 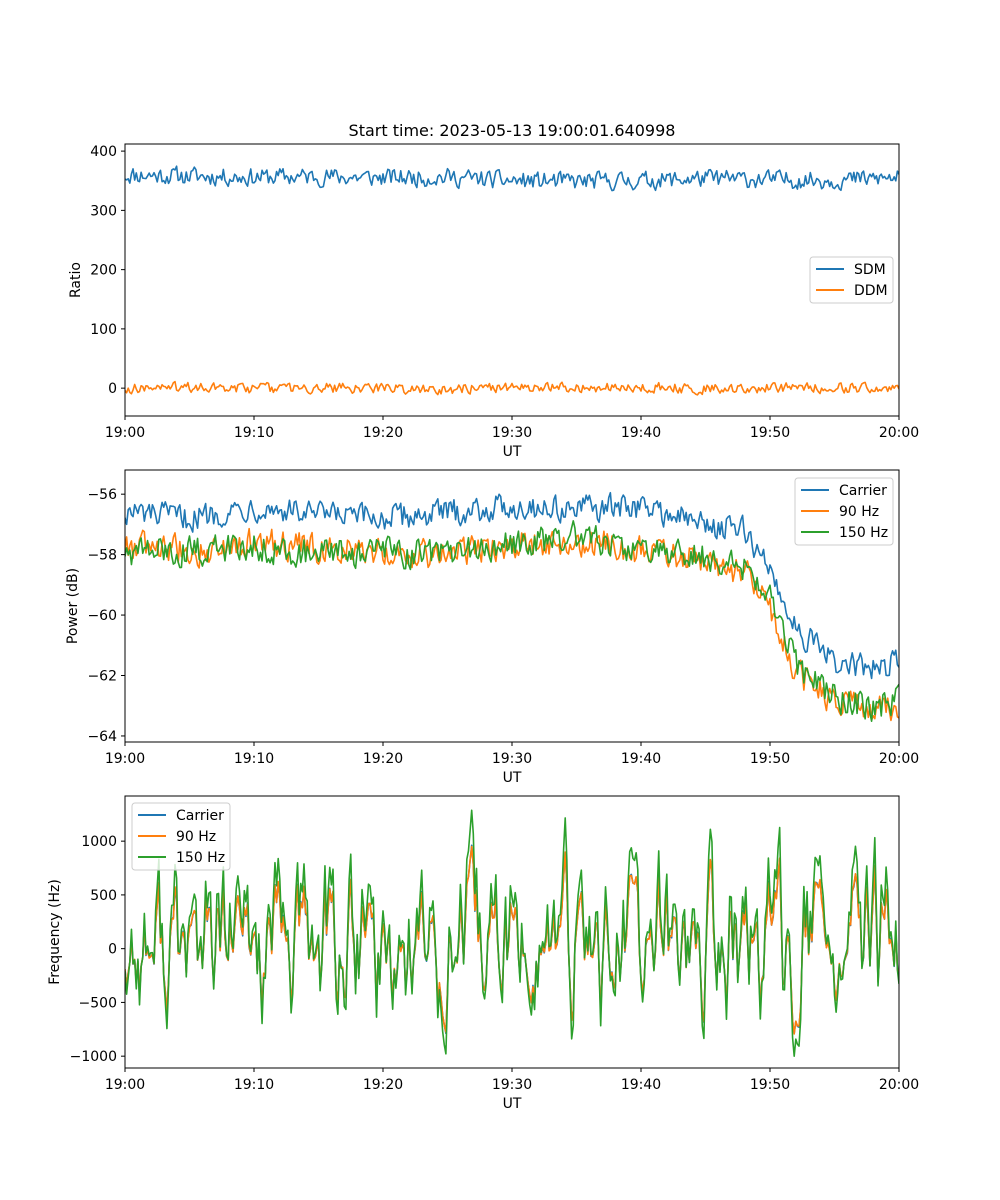 I want to click on ratio-x-tick-label: 19:40, so click(x=641, y=433).